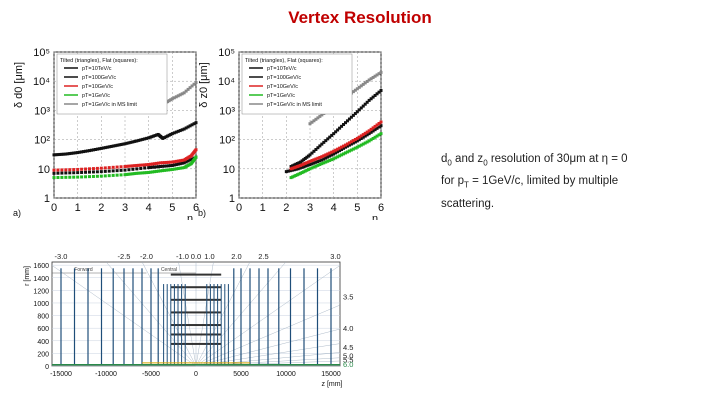 This screenshot has height=405, width=720. Describe the element at coordinates (381, 208) in the screenshot. I see `x-tick-label: 6` at that location.